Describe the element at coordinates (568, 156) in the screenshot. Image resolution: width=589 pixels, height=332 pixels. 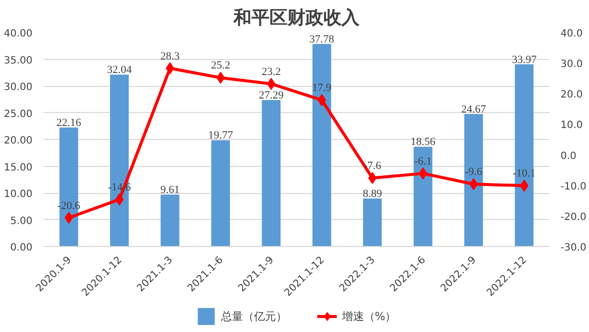
I see `y2-tick-label: 0.0` at that location.